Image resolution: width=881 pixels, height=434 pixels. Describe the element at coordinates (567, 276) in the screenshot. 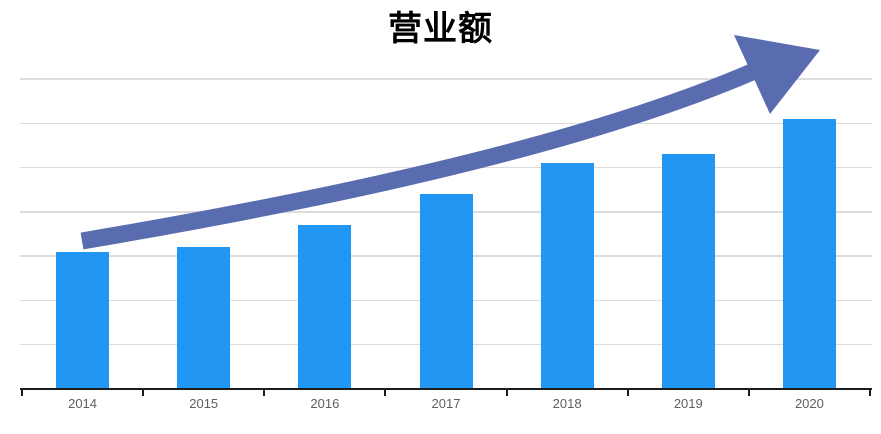

I see `bar-2018` at that location.